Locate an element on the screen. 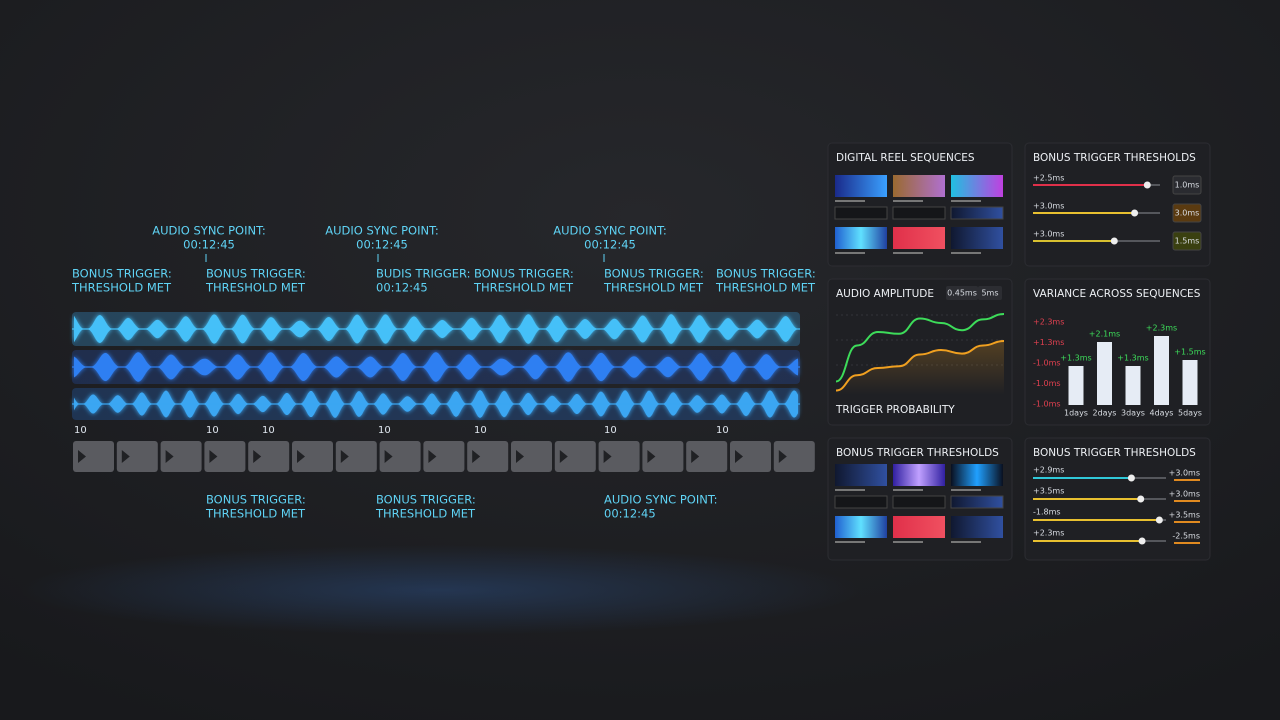  slider-label: +2.3ms is located at coordinates (1048, 533).